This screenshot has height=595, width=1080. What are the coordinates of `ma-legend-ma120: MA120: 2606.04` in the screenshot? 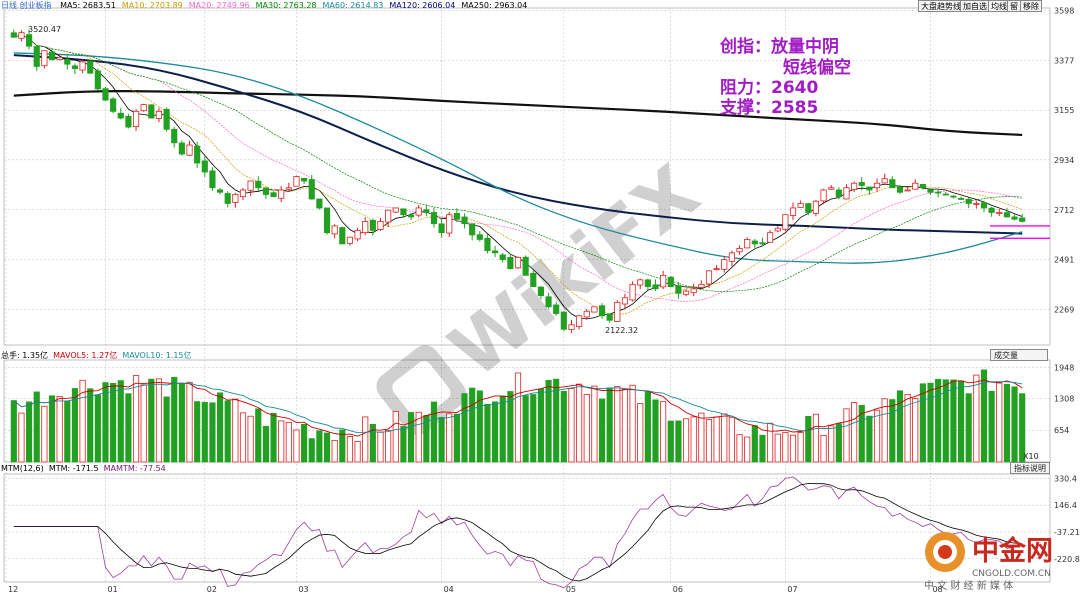 It's located at (422, 5).